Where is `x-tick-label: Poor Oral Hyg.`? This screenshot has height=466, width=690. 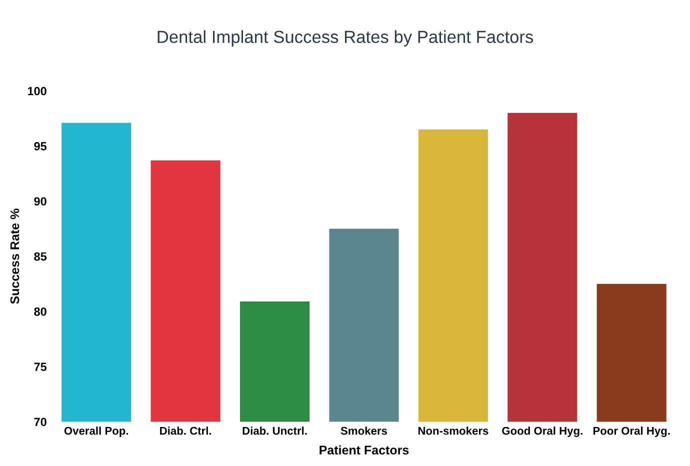
x-tick-label: Poor Oral Hyg. is located at coordinates (631, 431).